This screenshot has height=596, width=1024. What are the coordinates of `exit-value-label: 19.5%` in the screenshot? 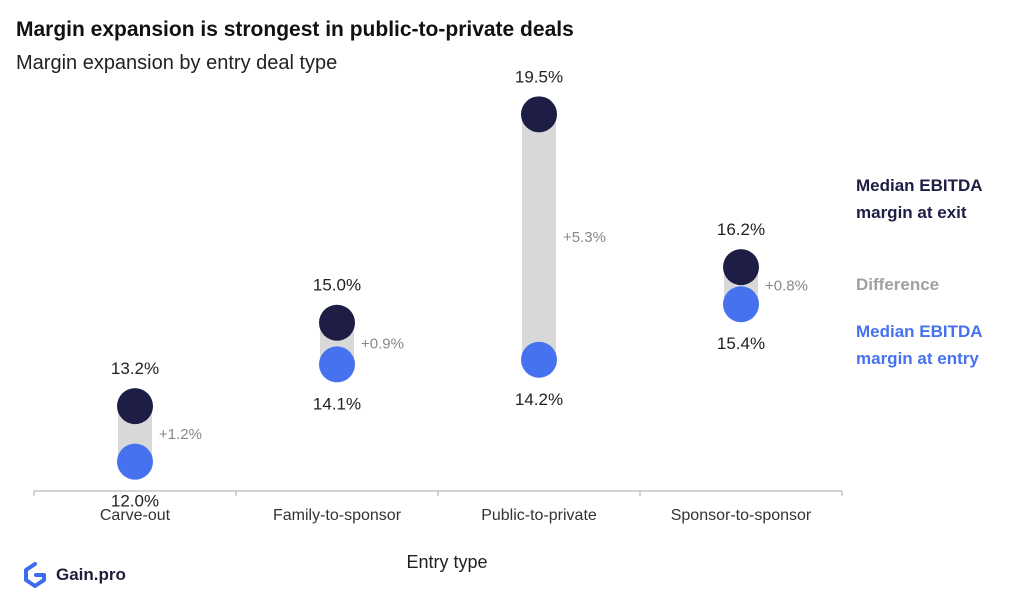 It's located at (539, 76).